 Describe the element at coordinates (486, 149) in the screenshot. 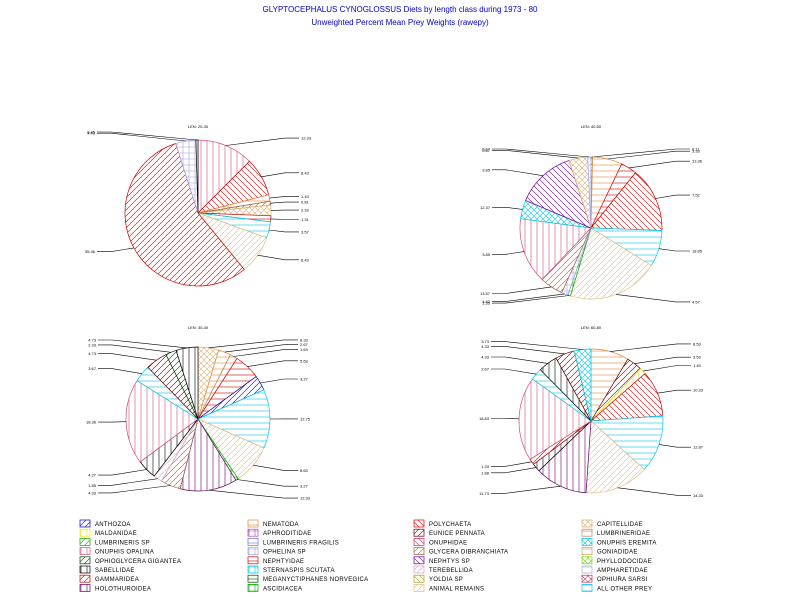

I see `slice-value-label: 0.67` at that location.